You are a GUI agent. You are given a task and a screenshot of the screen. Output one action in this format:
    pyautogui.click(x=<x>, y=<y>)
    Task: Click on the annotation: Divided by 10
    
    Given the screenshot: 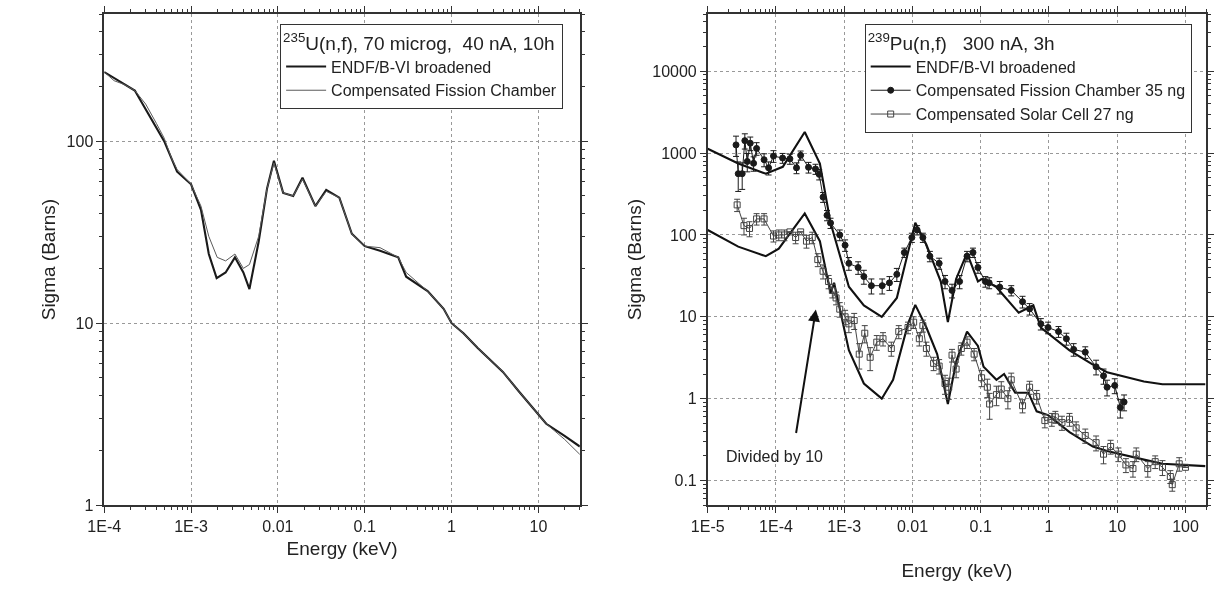 What is the action you would take?
    pyautogui.click(x=775, y=456)
    